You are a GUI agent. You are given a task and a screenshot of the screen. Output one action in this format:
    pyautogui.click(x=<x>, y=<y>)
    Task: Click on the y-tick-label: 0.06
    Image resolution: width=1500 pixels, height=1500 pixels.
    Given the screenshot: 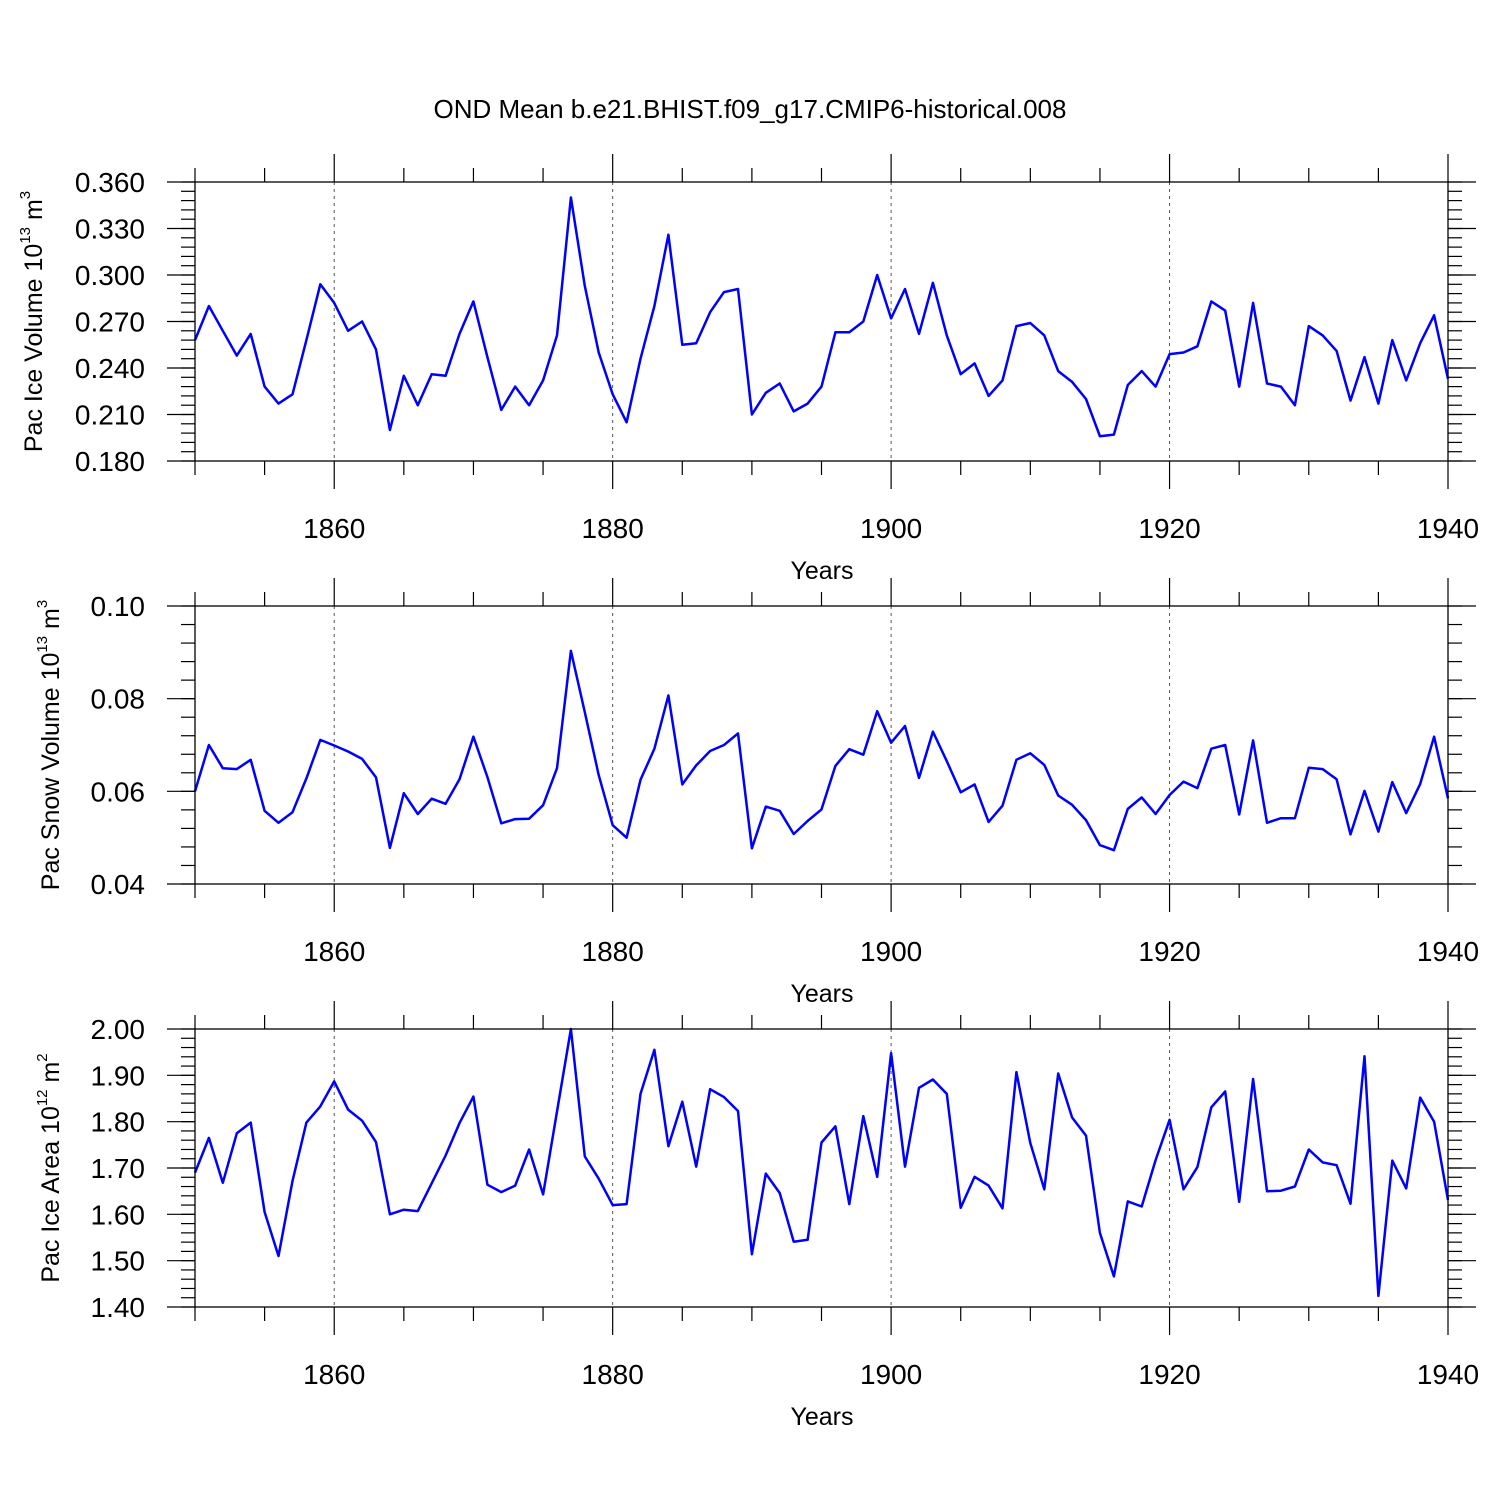 What is the action you would take?
    pyautogui.click(x=118, y=791)
    